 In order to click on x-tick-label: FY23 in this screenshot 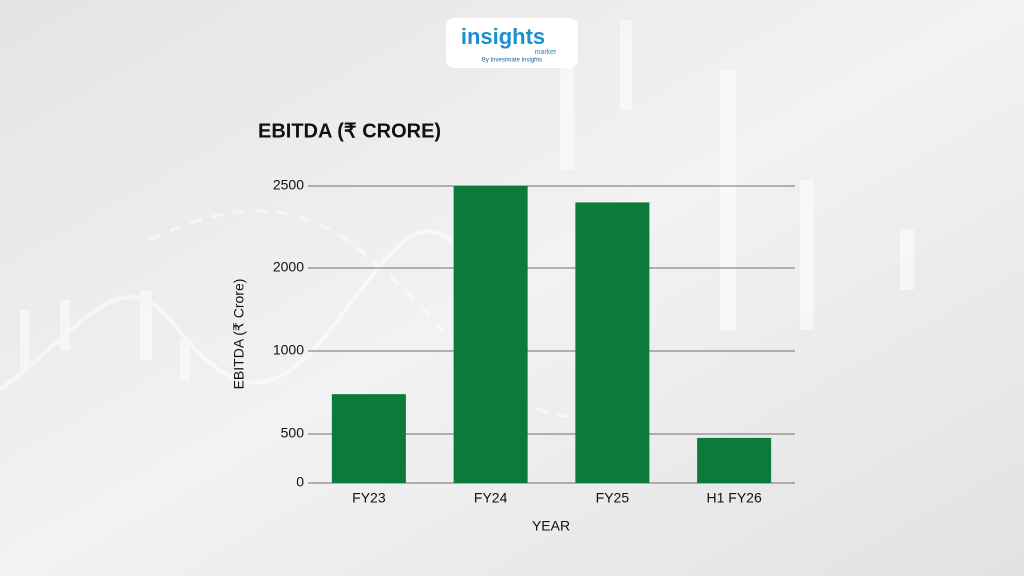, I will do `click(369, 498)`.